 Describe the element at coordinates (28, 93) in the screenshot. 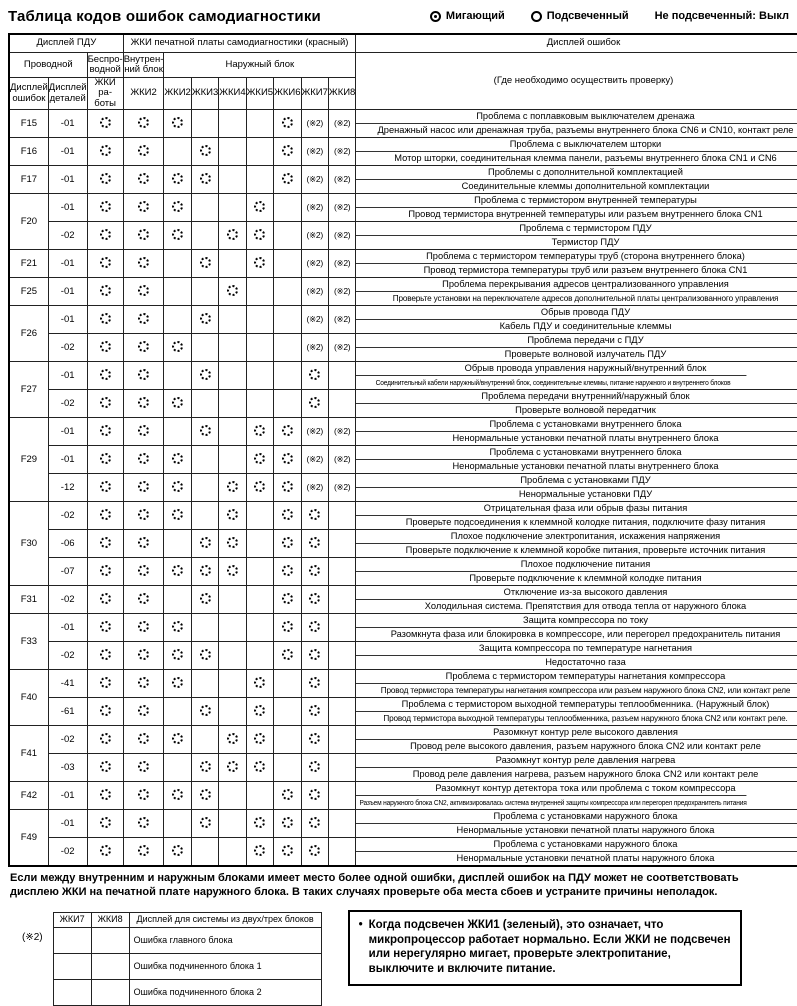

I see `header-error-code: Дисплей ошибок` at that location.